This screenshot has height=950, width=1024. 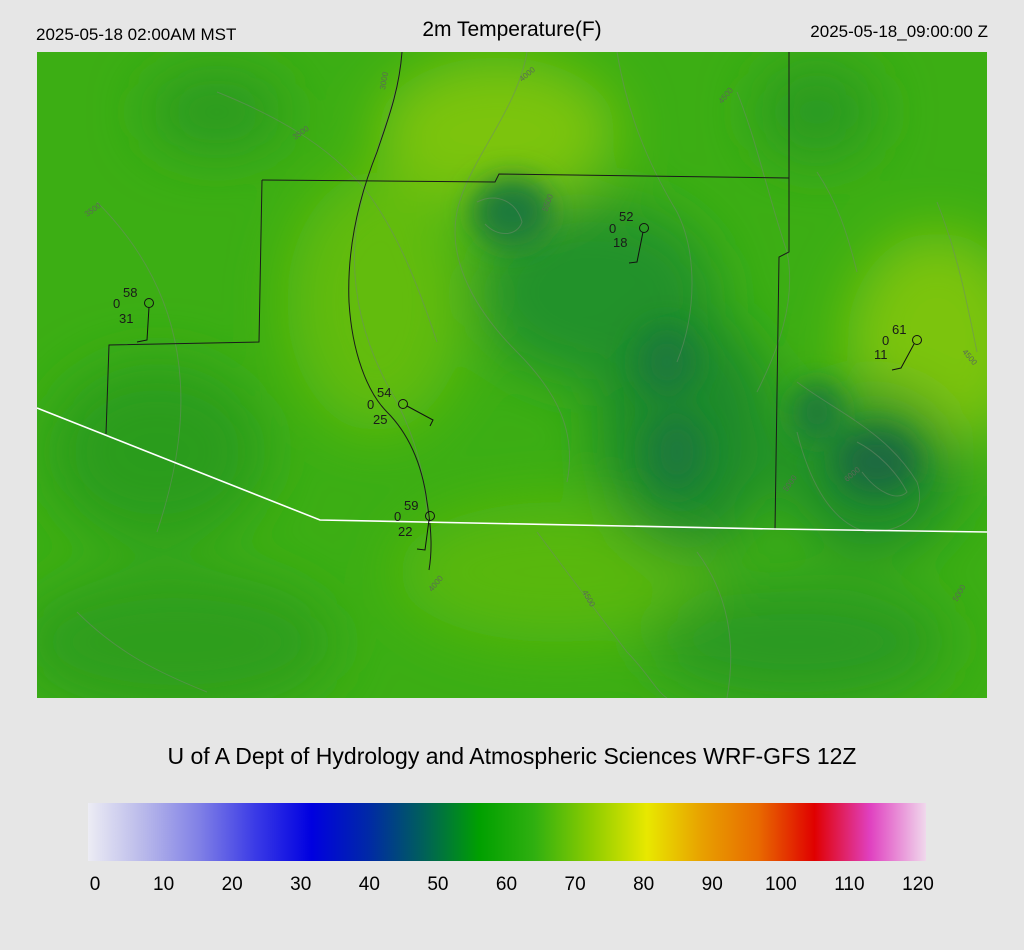 I want to click on colorbar-tick-label: 90, so click(x=712, y=884).